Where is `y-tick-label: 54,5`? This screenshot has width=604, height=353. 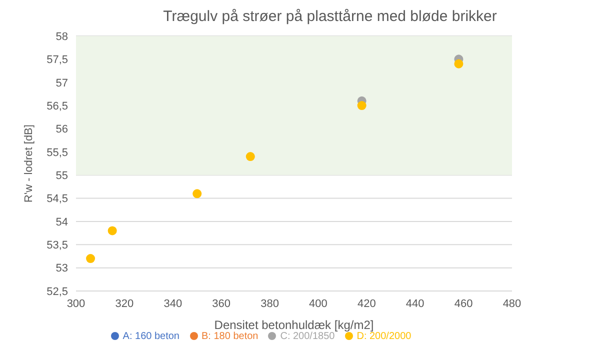 y-tick-label: 54,5 is located at coordinates (57, 199).